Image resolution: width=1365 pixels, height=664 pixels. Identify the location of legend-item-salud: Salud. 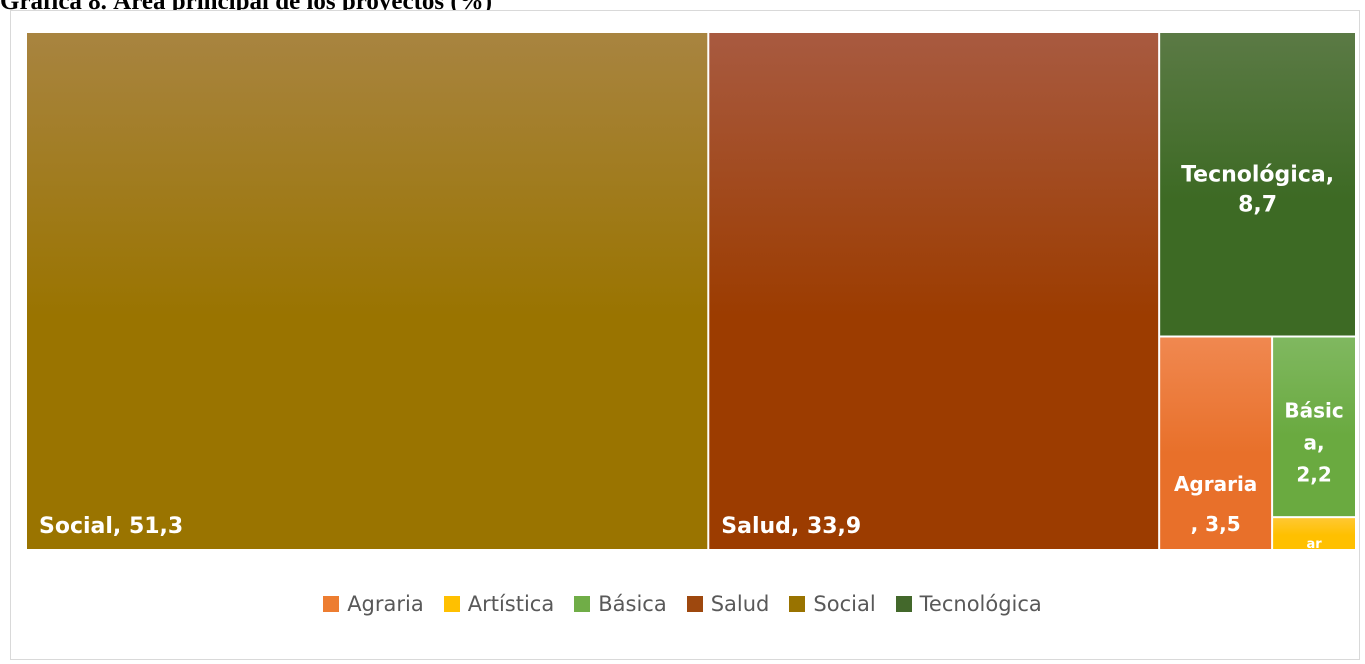
(728, 604).